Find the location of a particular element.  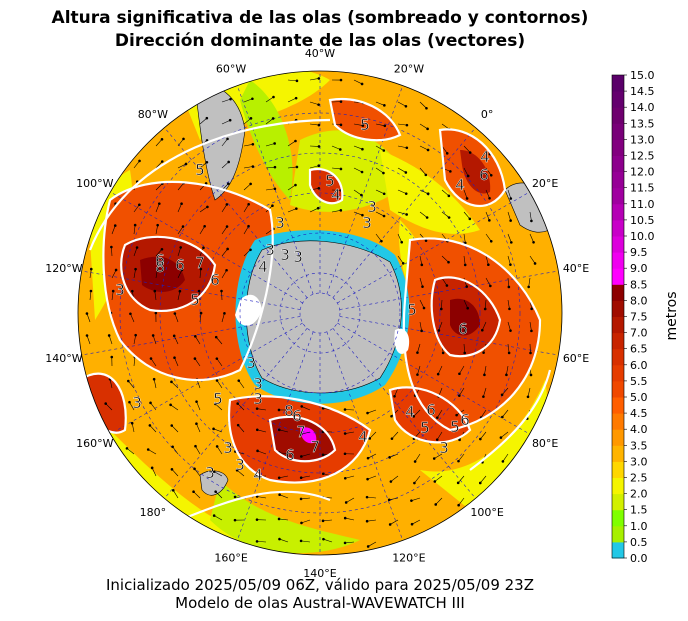

longitude-label: 80°E is located at coordinates (545, 443).